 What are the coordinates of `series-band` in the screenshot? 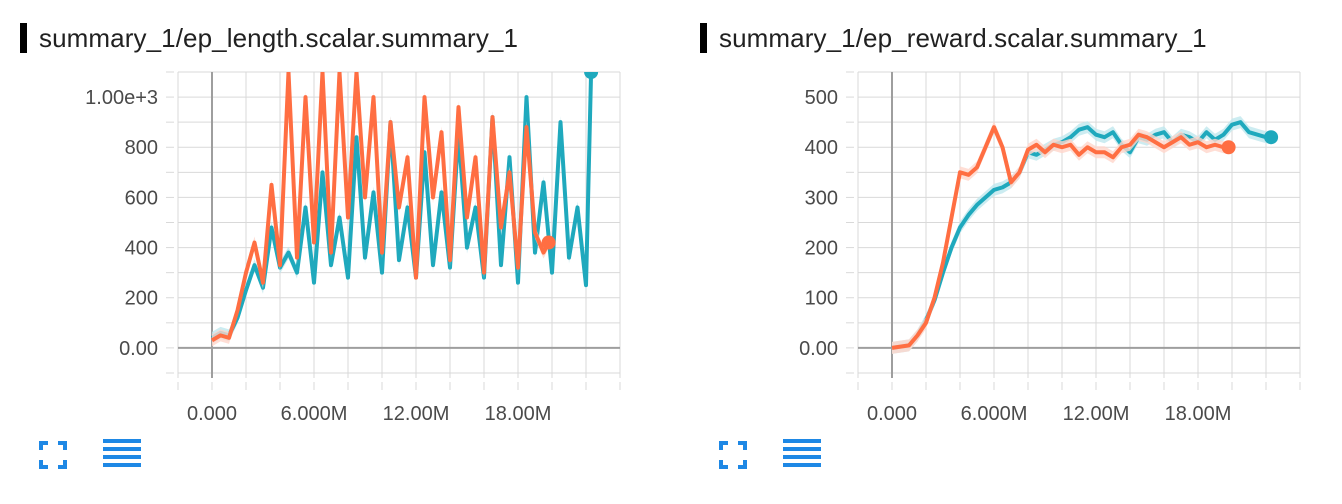 It's located at (1060, 237).